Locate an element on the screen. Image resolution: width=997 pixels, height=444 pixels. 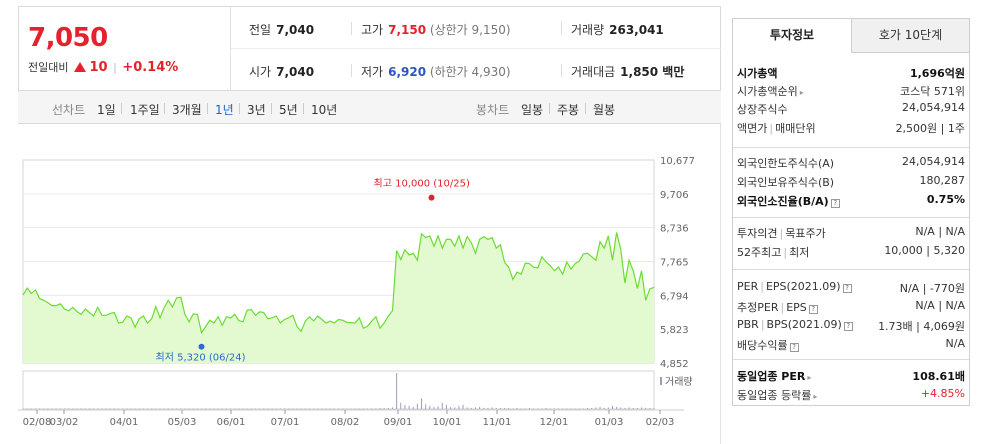
max-marker is located at coordinates (431, 197).